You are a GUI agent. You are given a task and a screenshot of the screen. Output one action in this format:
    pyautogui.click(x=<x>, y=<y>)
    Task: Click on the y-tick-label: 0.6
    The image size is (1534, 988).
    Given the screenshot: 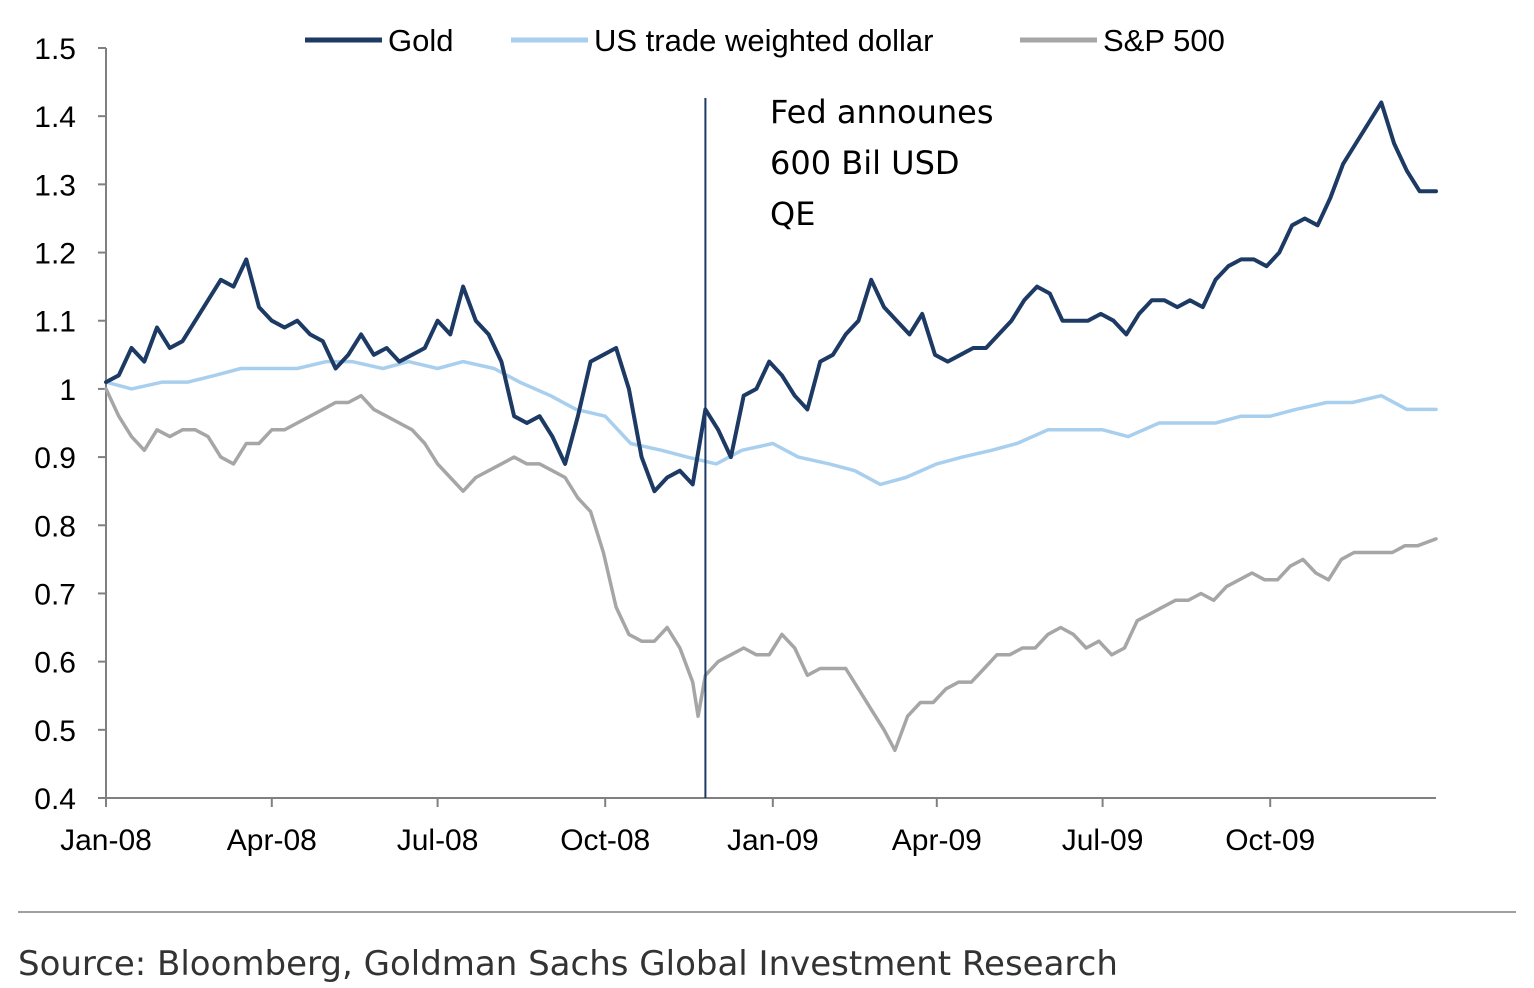 What is the action you would take?
    pyautogui.click(x=55, y=663)
    